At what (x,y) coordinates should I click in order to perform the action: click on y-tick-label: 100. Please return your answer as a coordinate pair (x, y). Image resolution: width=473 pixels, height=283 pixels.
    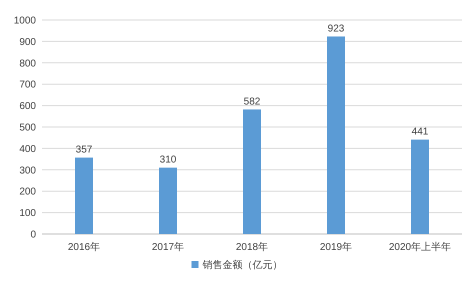
    Looking at the image, I should click on (27, 214).